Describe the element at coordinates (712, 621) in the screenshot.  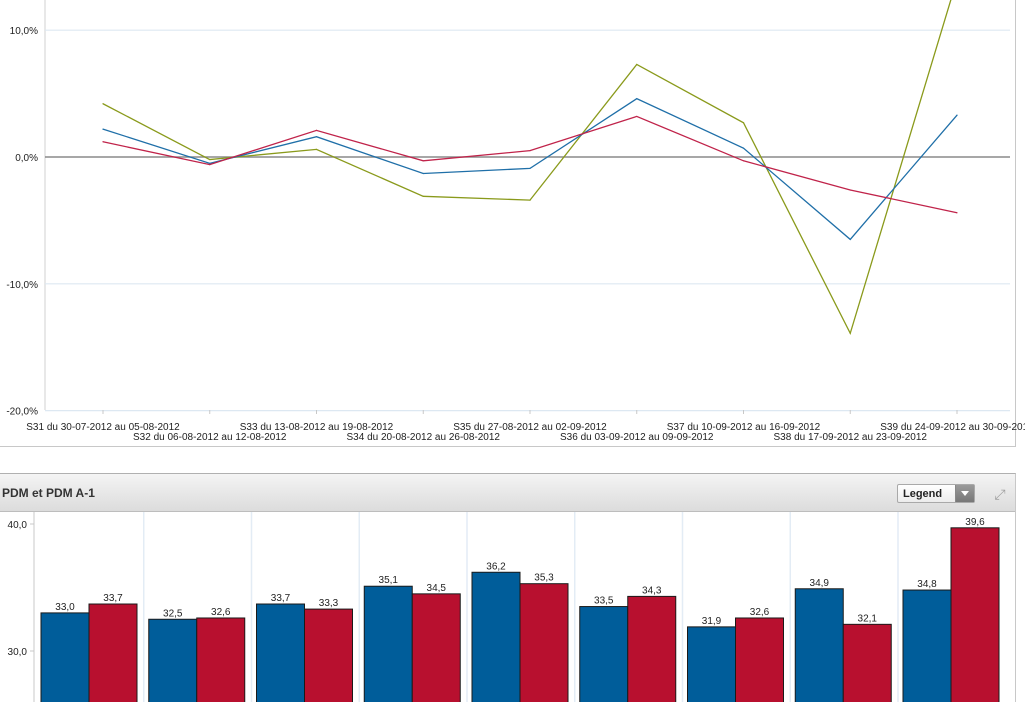
I see `bar-value-label: 31,9` at that location.